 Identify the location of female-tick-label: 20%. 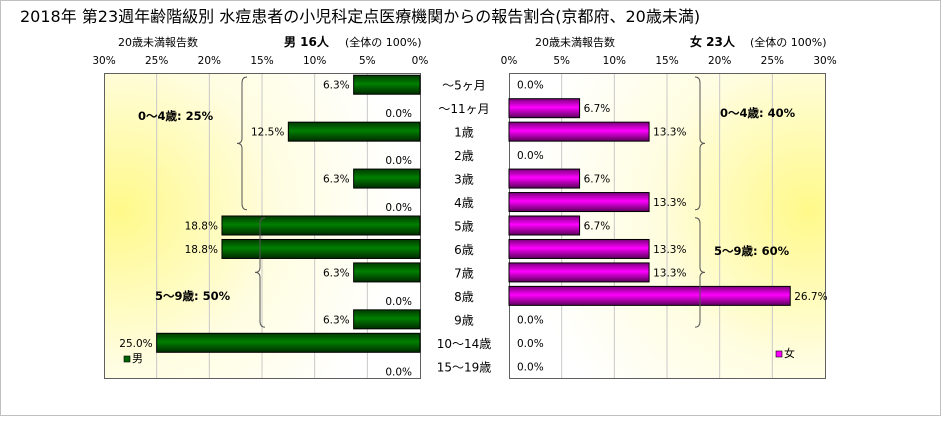
(719, 61).